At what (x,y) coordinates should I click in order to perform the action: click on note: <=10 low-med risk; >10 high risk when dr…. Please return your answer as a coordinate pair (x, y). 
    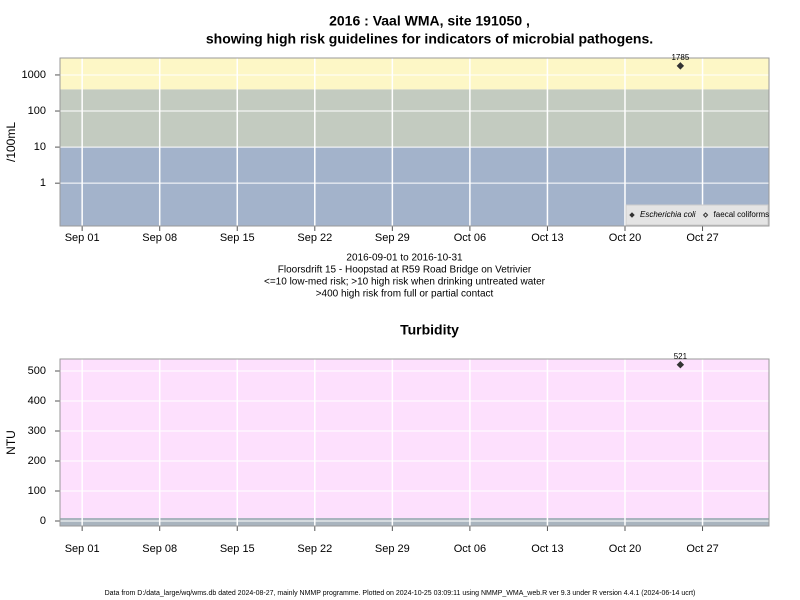
    Looking at the image, I should click on (405, 282).